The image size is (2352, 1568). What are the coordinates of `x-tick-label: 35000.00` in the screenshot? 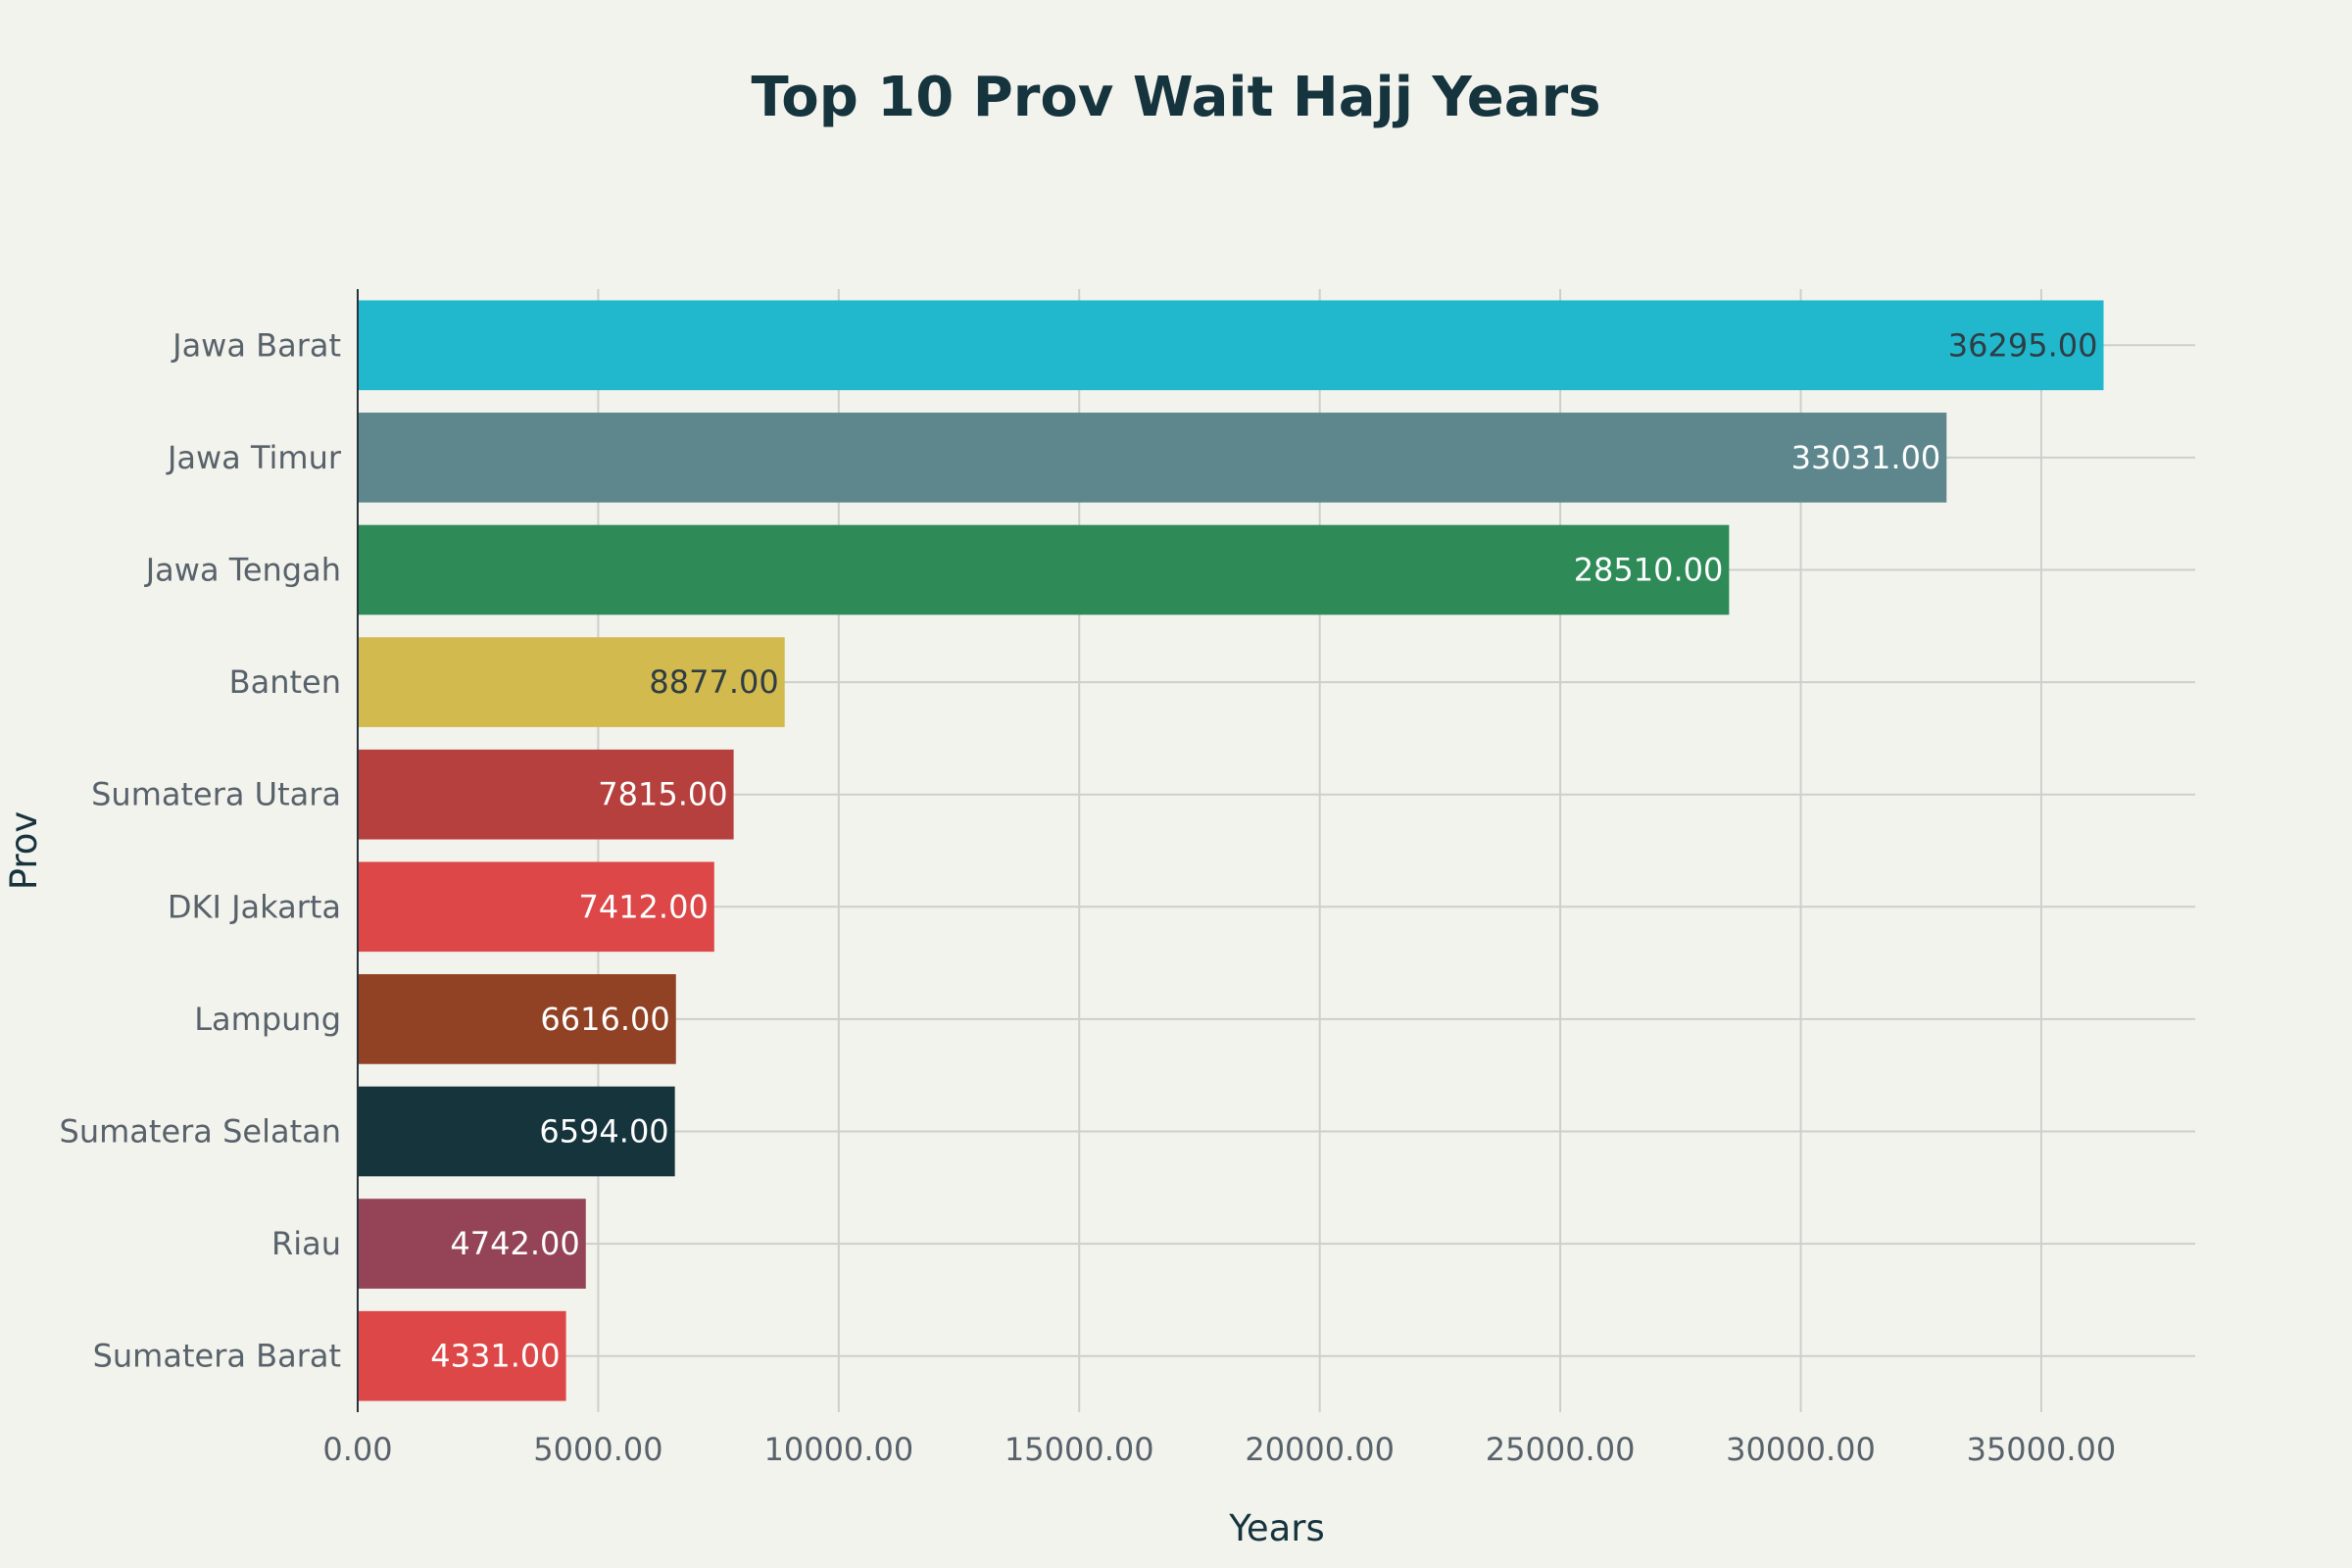 It's located at (2042, 1449).